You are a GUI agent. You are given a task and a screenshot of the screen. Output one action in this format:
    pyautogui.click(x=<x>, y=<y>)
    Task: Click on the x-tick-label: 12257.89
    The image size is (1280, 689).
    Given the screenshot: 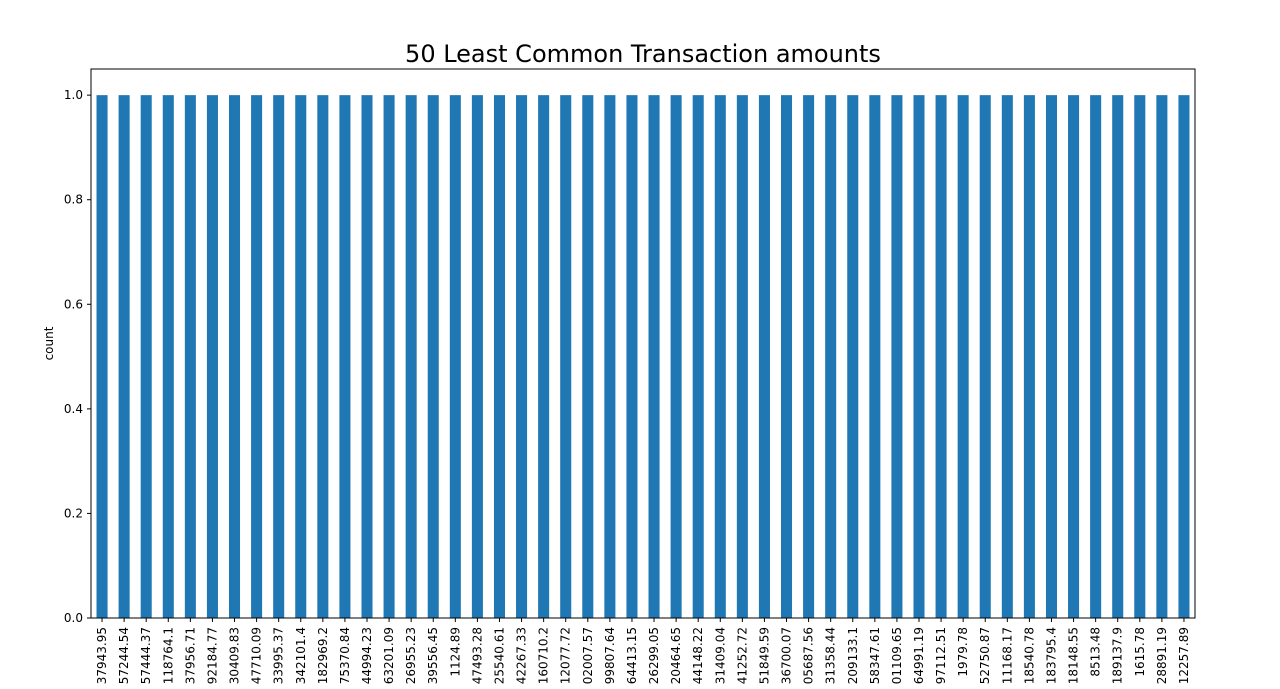 What is the action you would take?
    pyautogui.click(x=1184, y=655)
    